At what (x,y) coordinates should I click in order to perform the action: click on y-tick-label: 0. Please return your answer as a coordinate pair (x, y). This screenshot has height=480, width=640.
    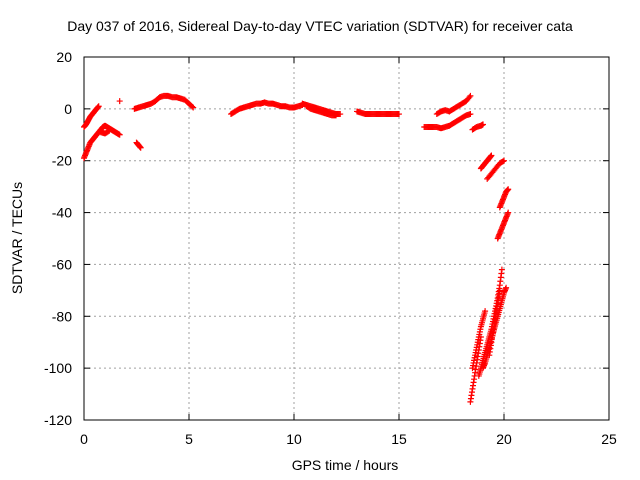
    Looking at the image, I should click on (68, 109).